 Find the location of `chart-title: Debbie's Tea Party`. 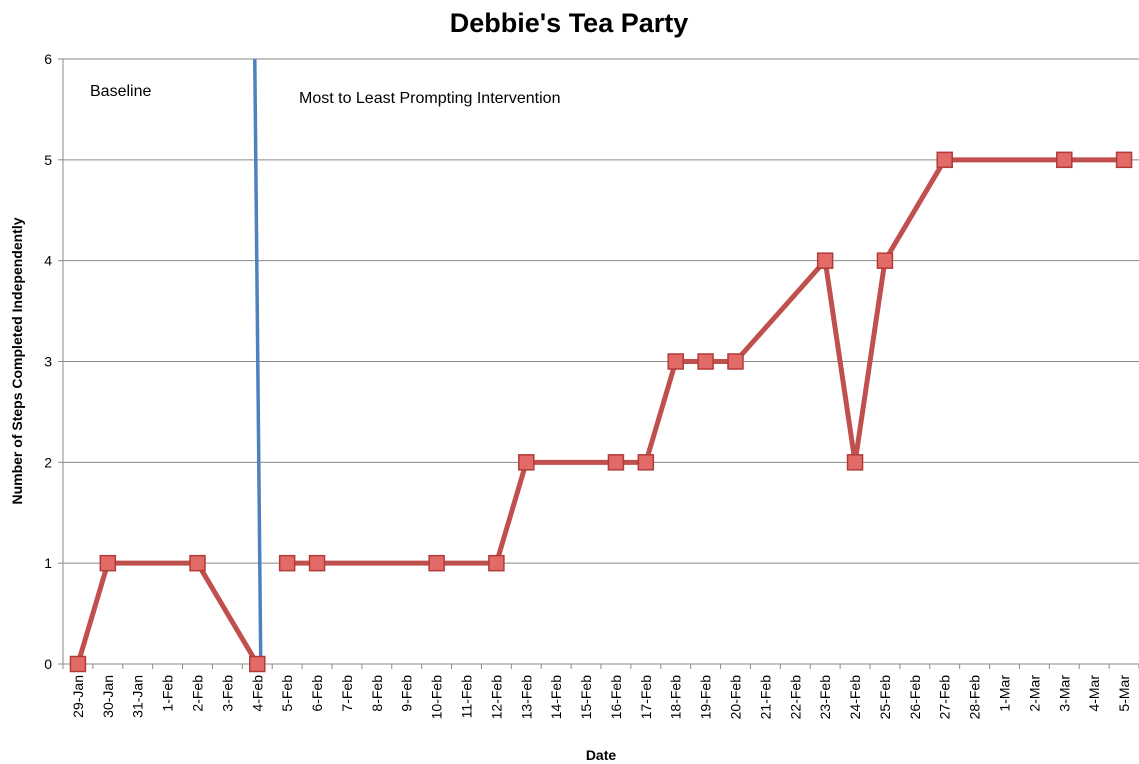

chart-title: Debbie's Tea Party is located at coordinates (569, 23).